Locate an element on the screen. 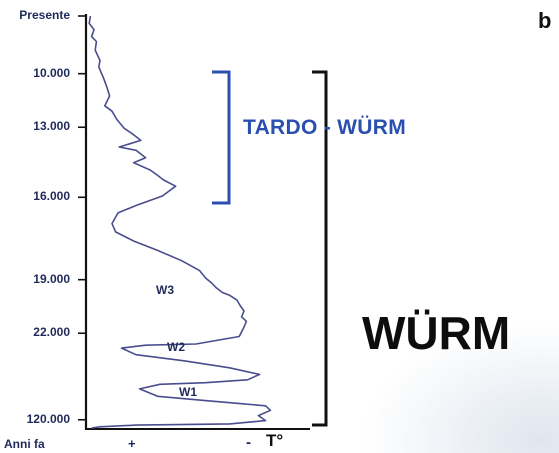 The height and width of the screenshot is (453, 559). y-tick-label: 13.000 is located at coordinates (51, 126).